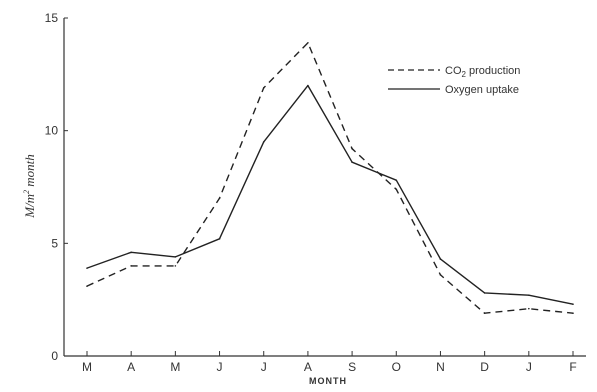 This screenshot has height=392, width=597. What do you see at coordinates (56, 187) in the screenshot?
I see `y-ticks: 0 5 10 15` at bounding box center [56, 187].